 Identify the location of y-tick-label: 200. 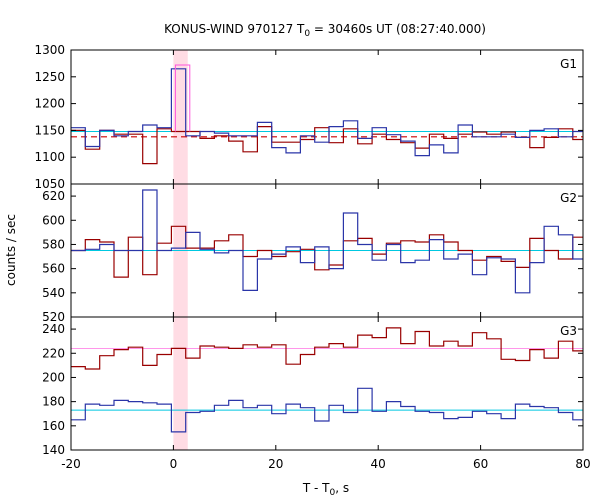
(53, 377).